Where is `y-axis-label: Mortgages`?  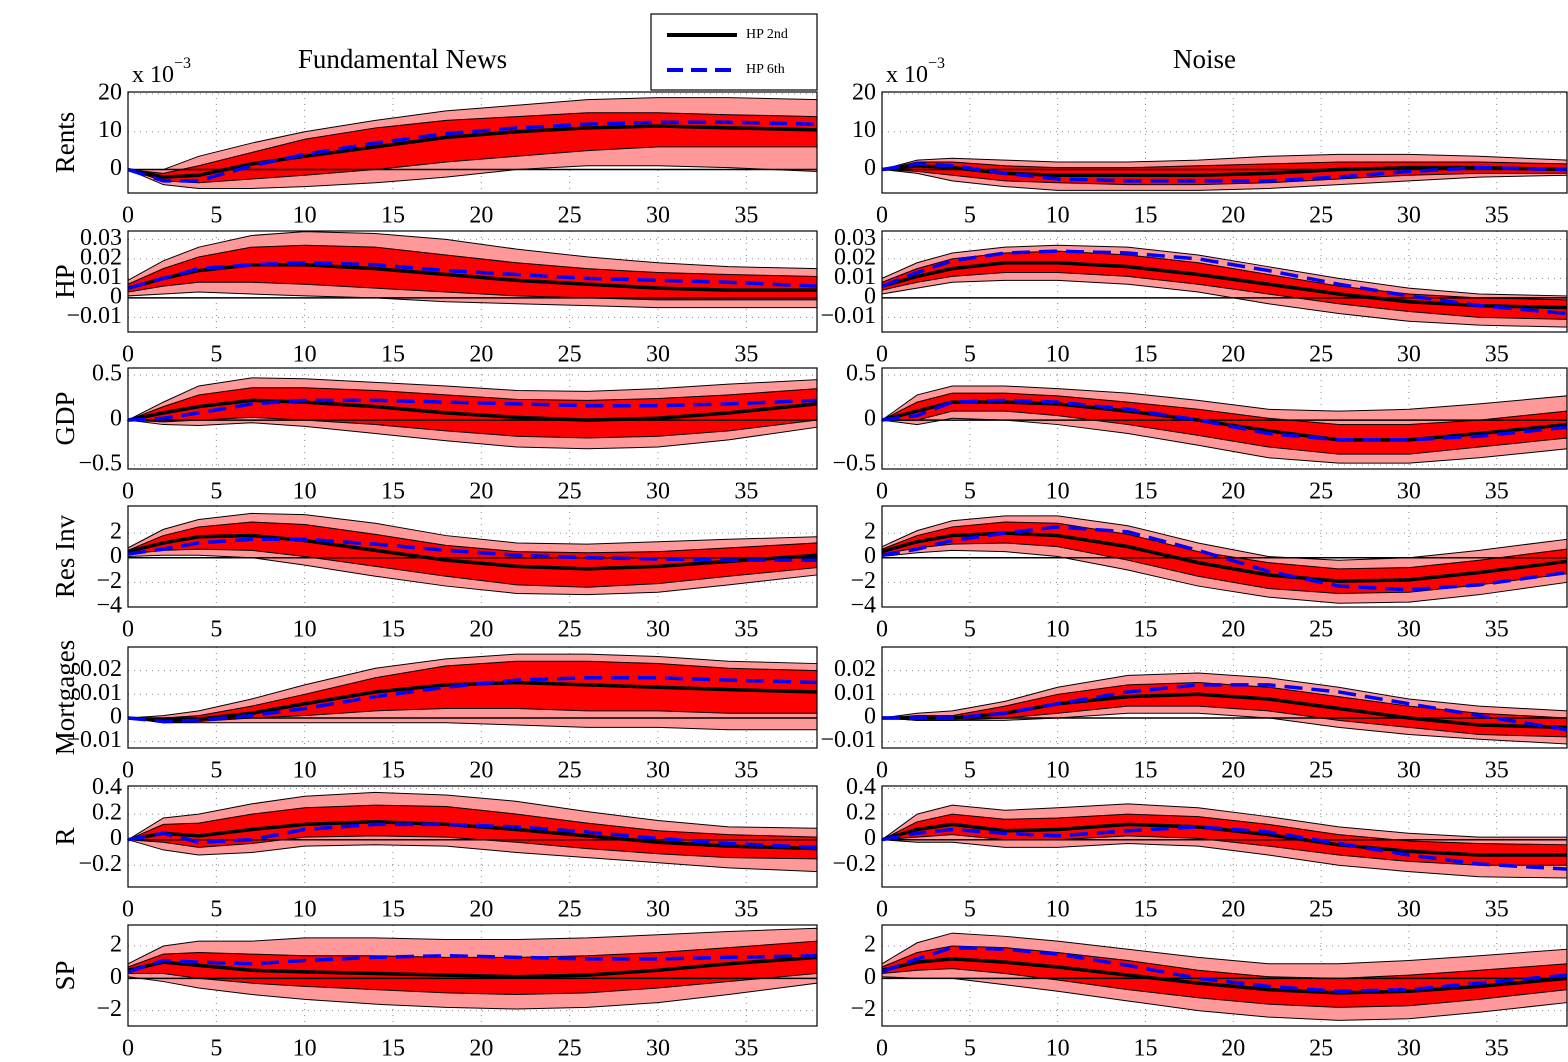
y-axis-label: Mortgages is located at coordinates (65, 697).